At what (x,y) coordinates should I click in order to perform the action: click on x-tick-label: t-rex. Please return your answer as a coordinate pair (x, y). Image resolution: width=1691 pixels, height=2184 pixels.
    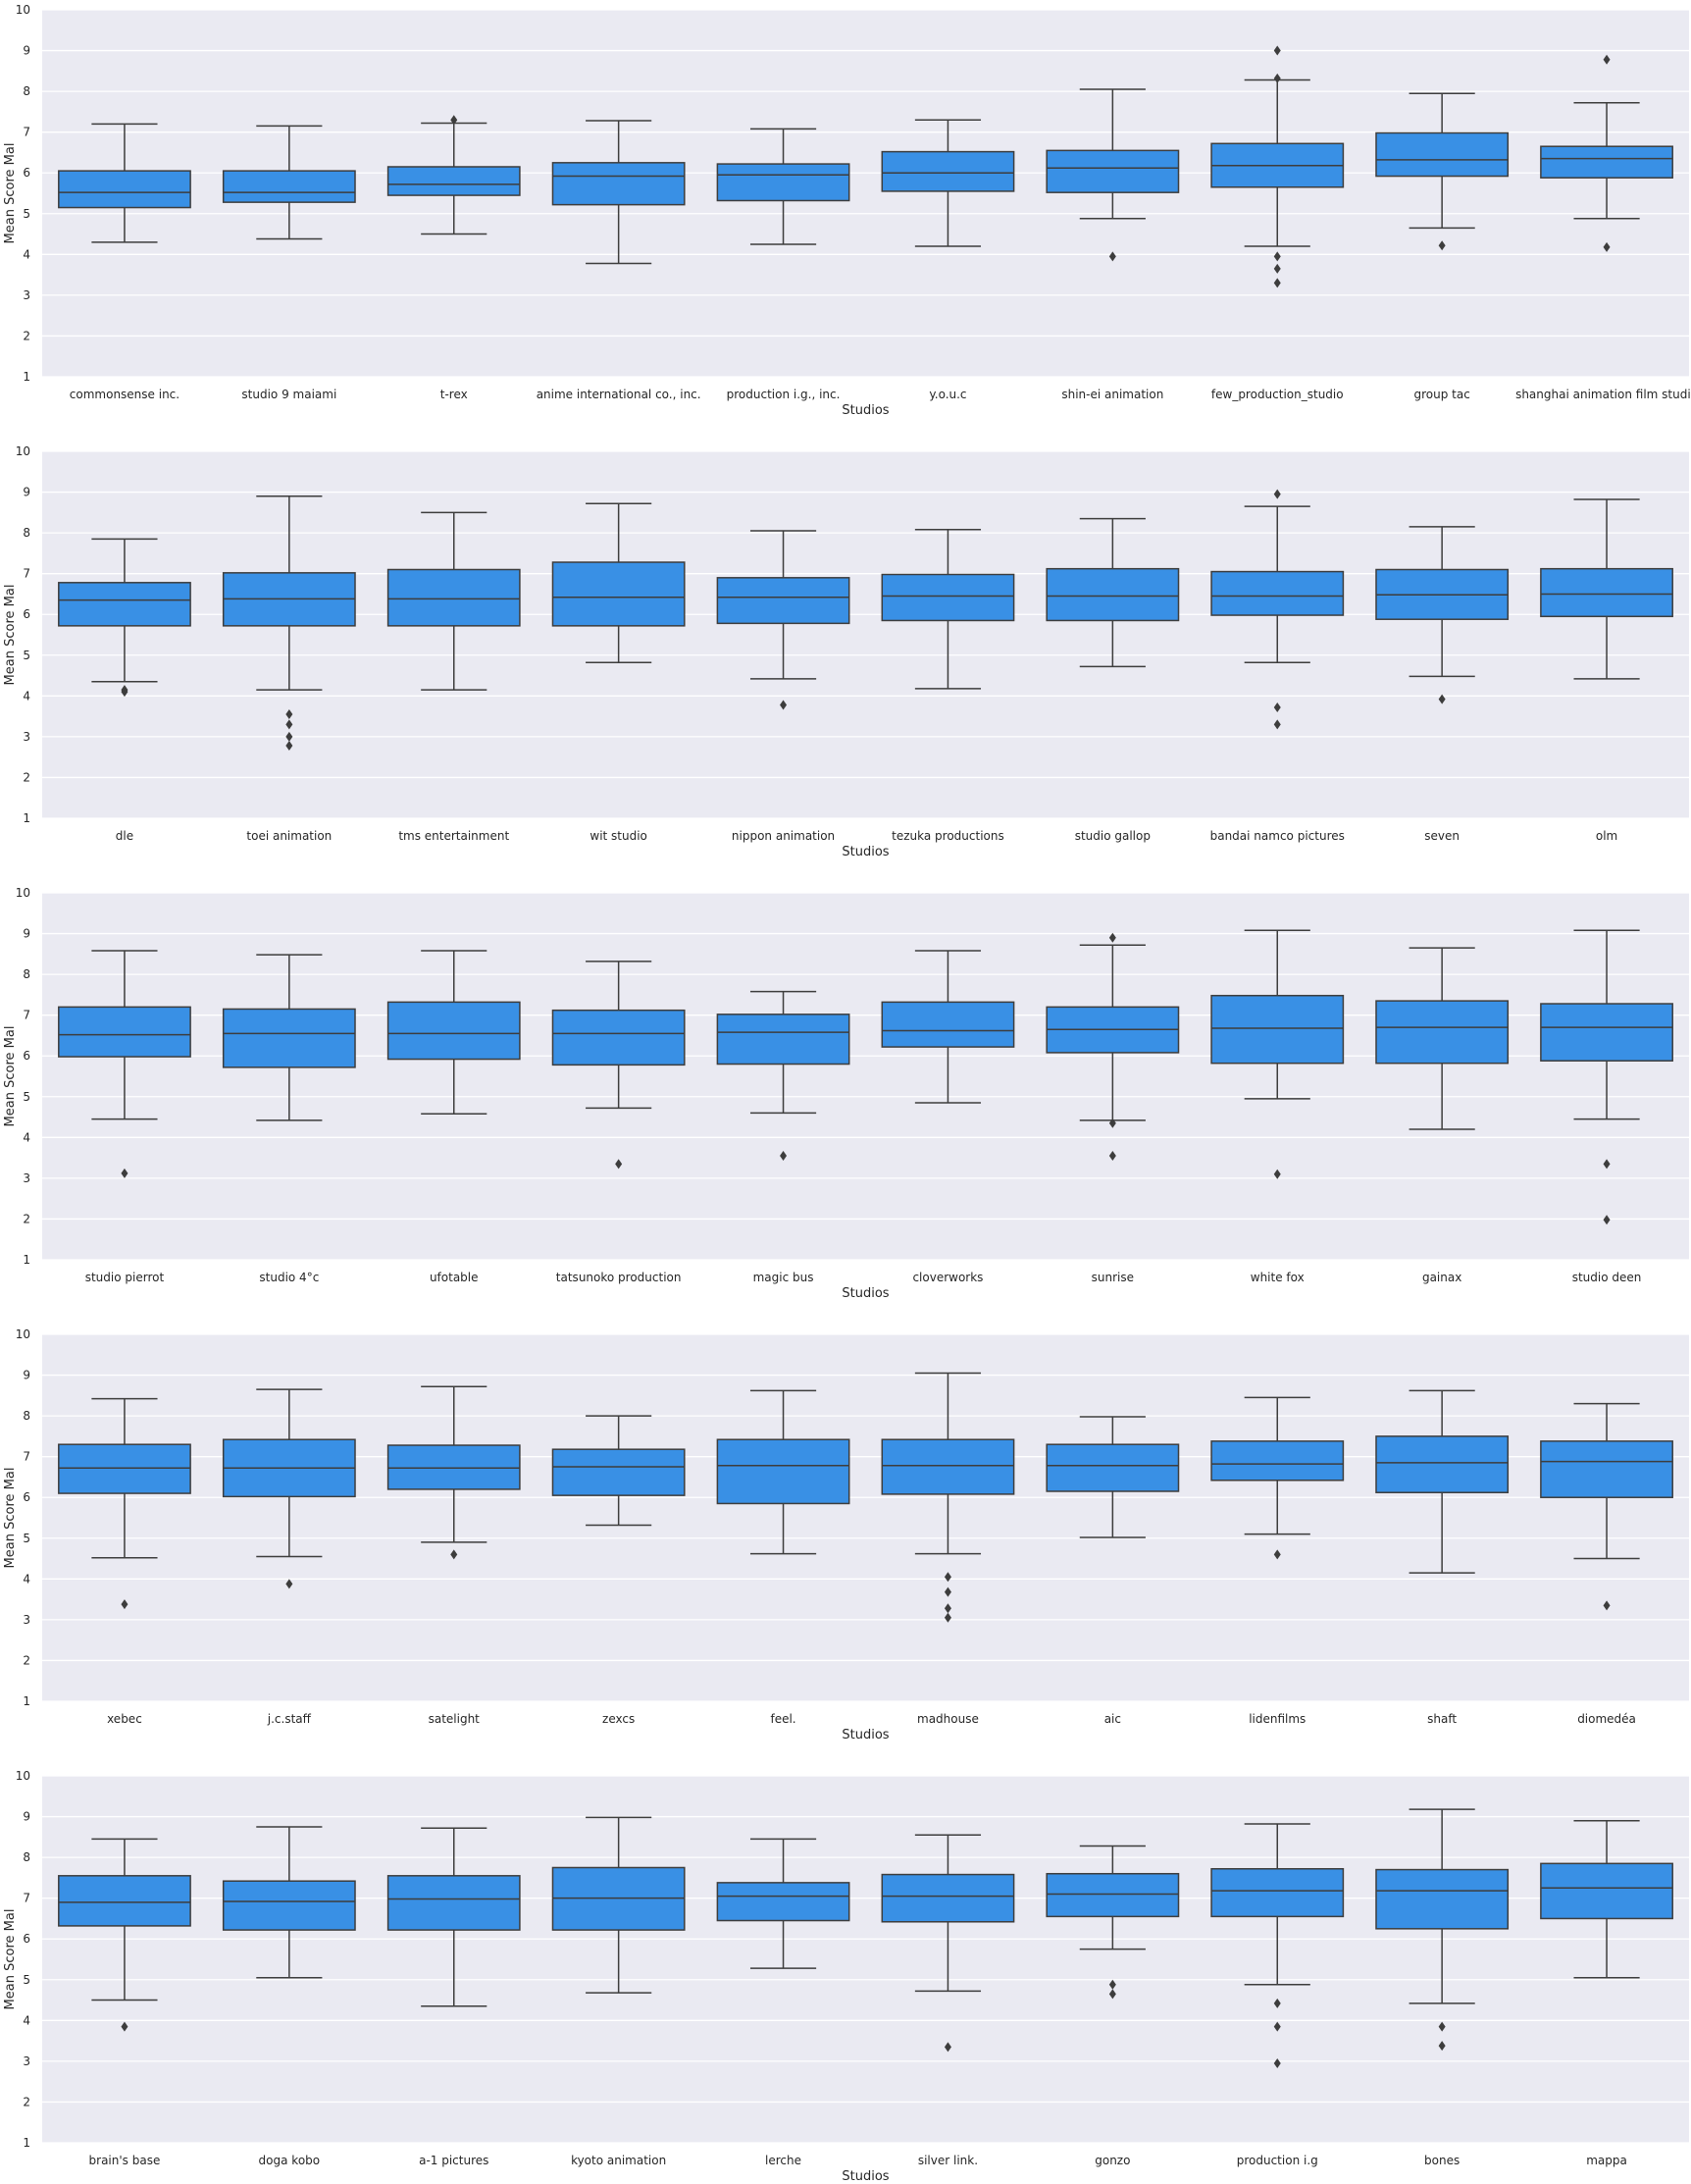
    Looking at the image, I should click on (454, 394).